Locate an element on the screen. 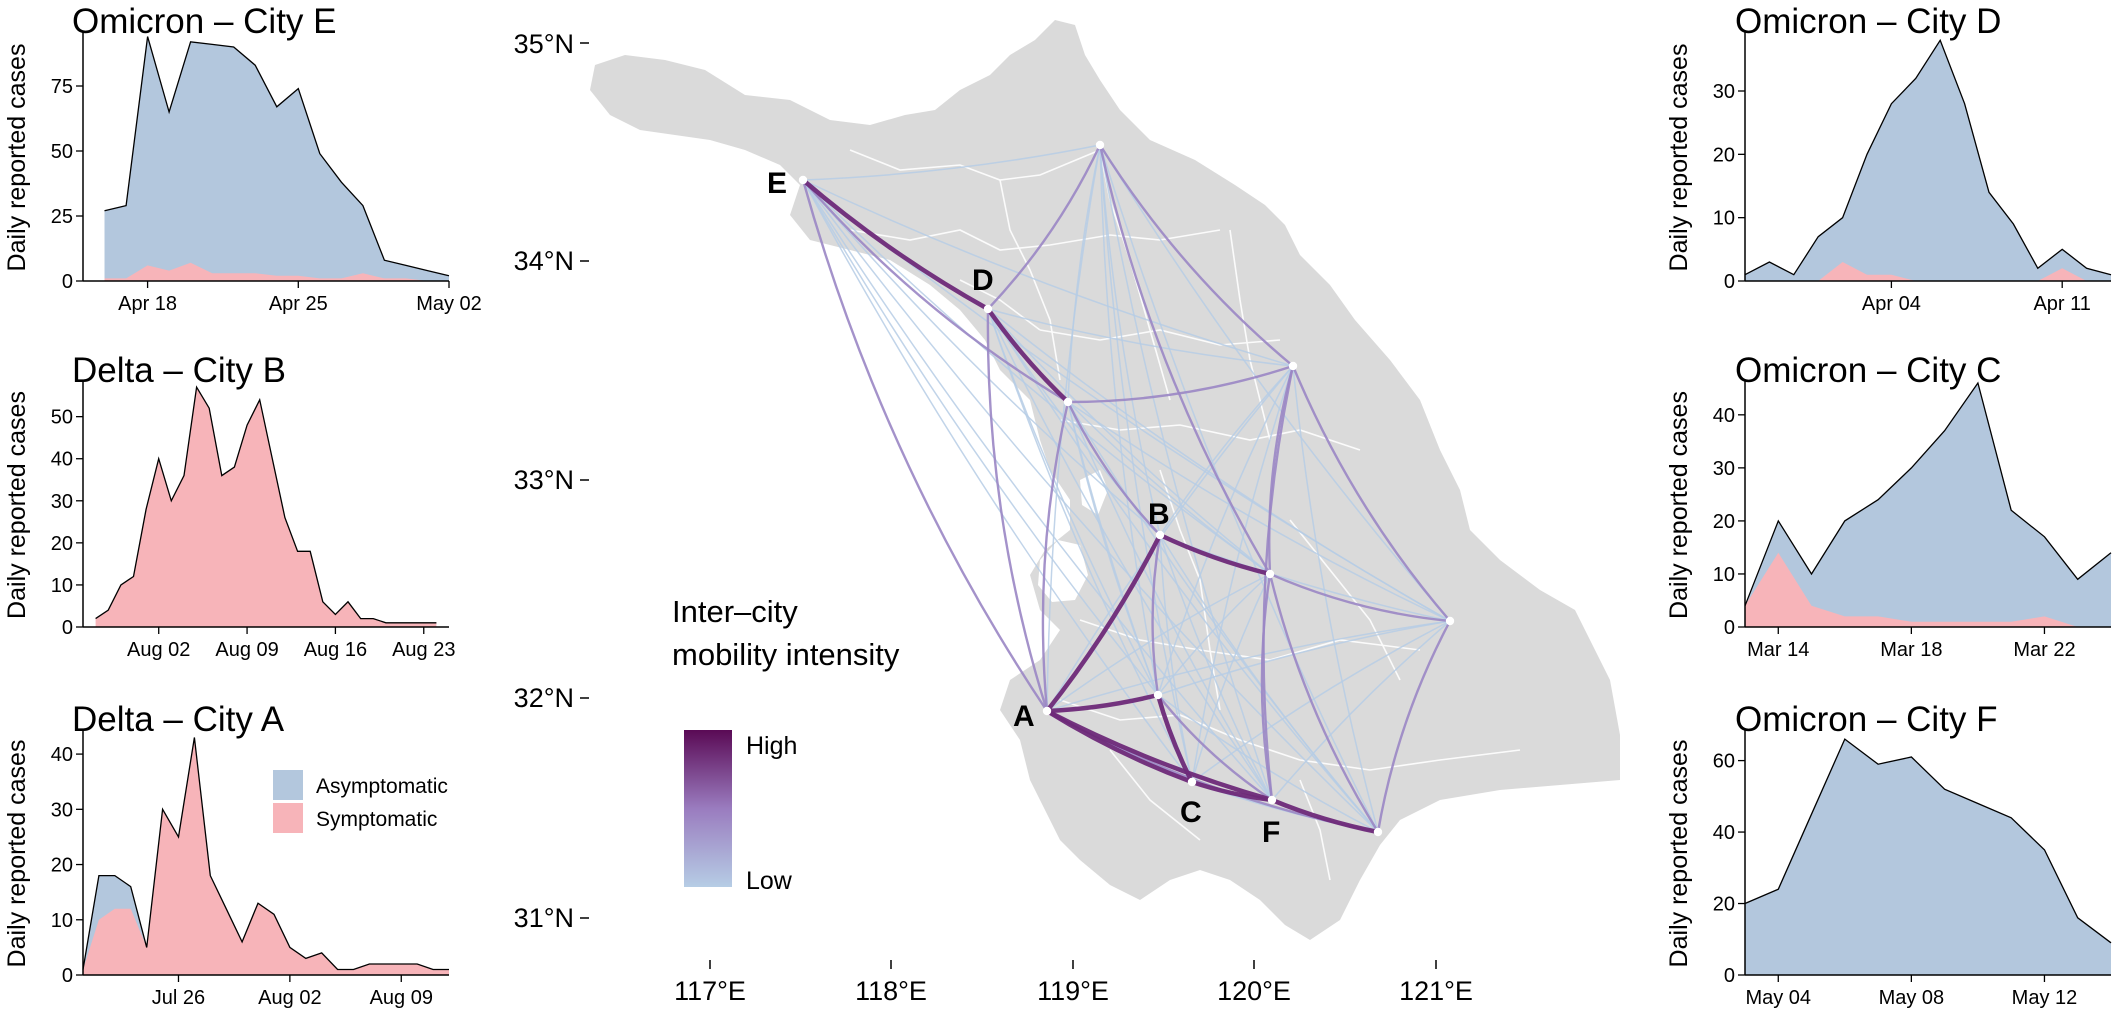 The image size is (2128, 1009). panel-title: Omicron – City E is located at coordinates (204, 21).